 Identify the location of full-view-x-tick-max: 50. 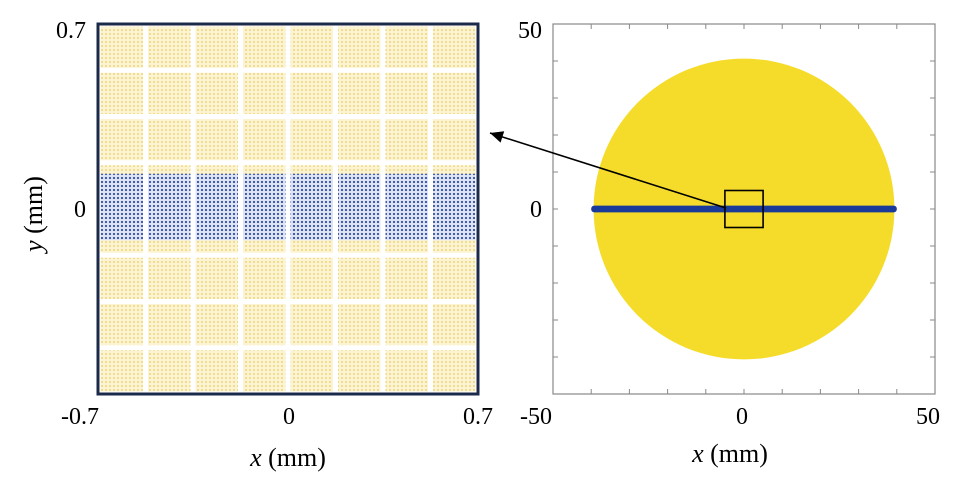
(928, 417).